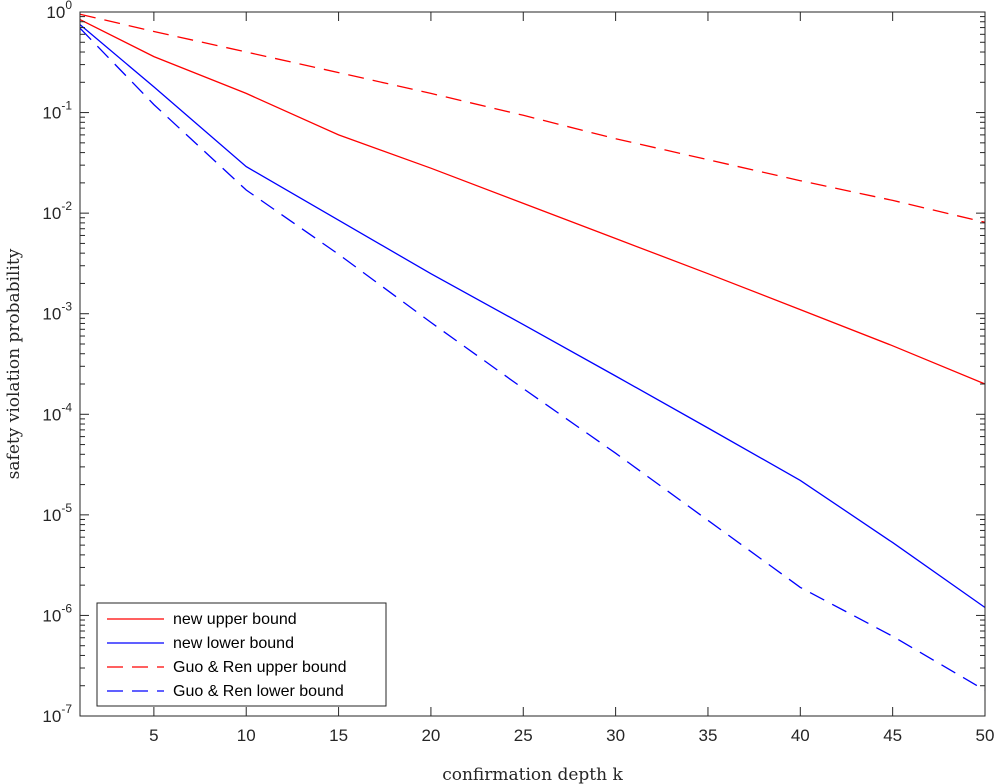 The width and height of the screenshot is (997, 784). What do you see at coordinates (57, 613) in the screenshot?
I see `y-tick-label: 10⁻⁶` at bounding box center [57, 613].